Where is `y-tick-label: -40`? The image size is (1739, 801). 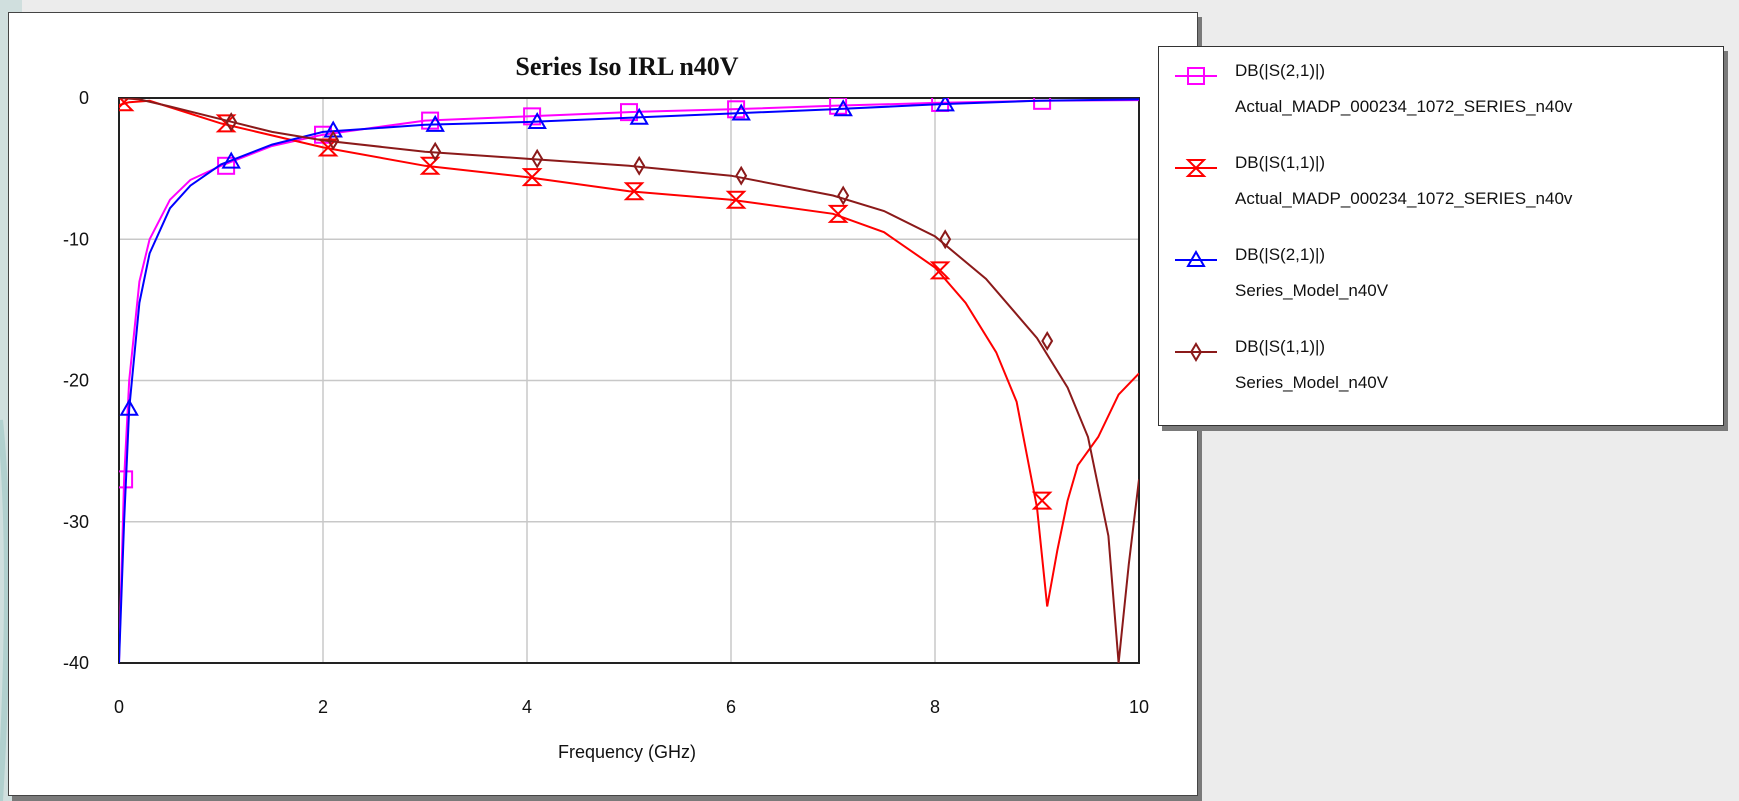
y-tick-label: -40 is located at coordinates (76, 663).